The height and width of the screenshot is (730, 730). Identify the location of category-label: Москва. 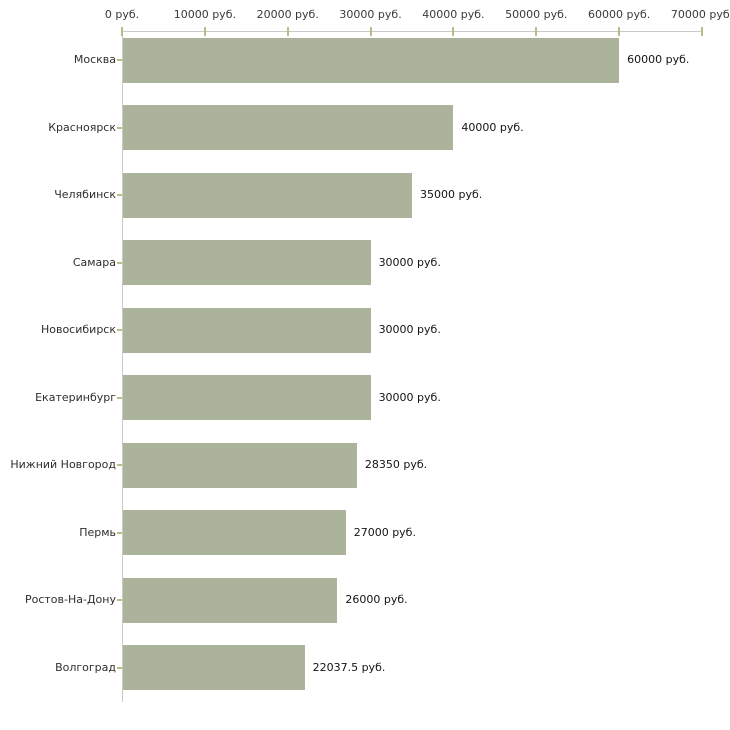
(94, 59).